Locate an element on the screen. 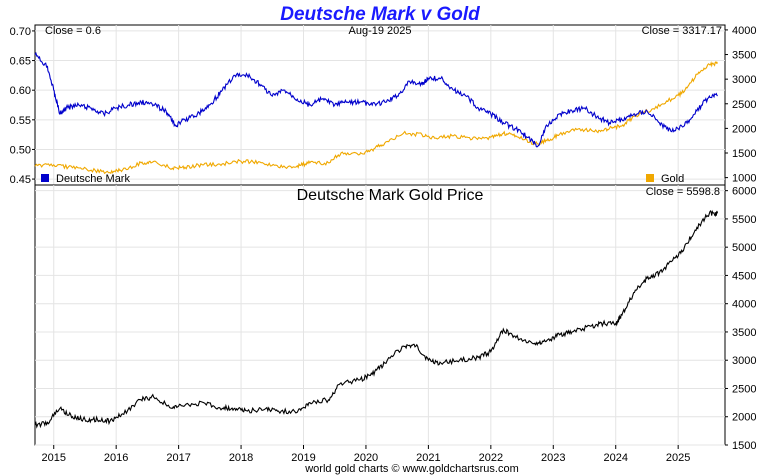  left-tick-label: 0.60 is located at coordinates (20, 91).